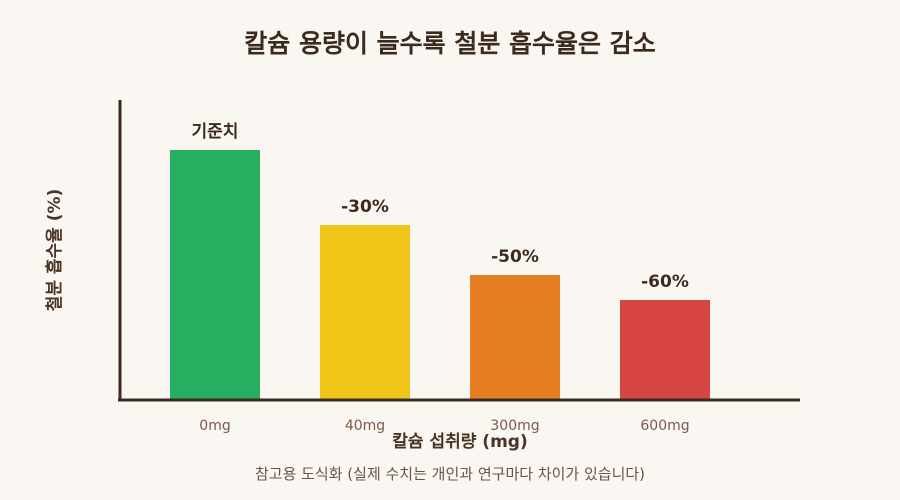 This screenshot has width=900, height=500. Describe the element at coordinates (514, 426) in the screenshot. I see `x-tick-300mg: 300mg` at that location.